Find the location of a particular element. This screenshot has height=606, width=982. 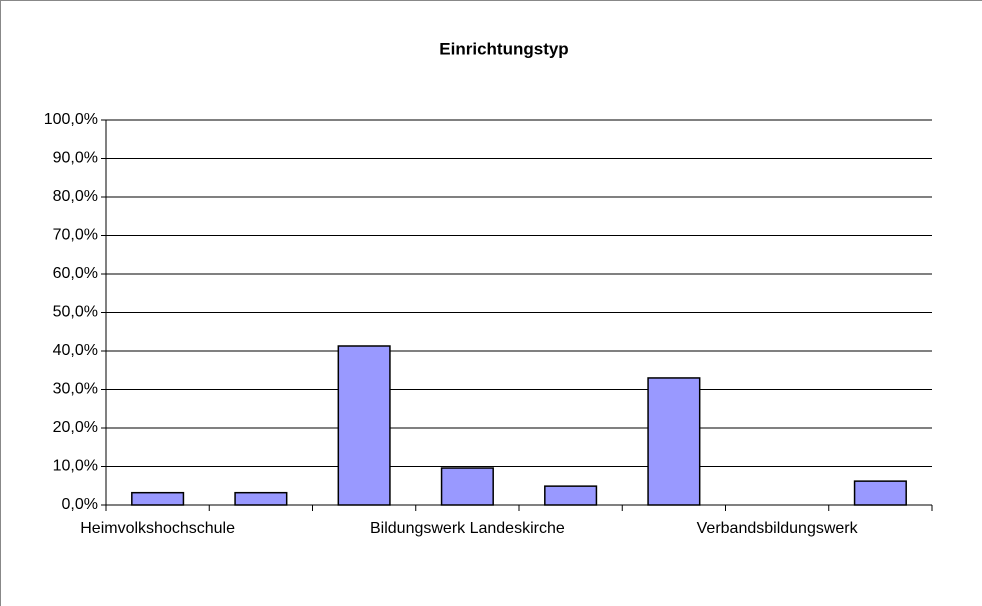

x-tick-label: Verbandsbildungswerk is located at coordinates (778, 528).